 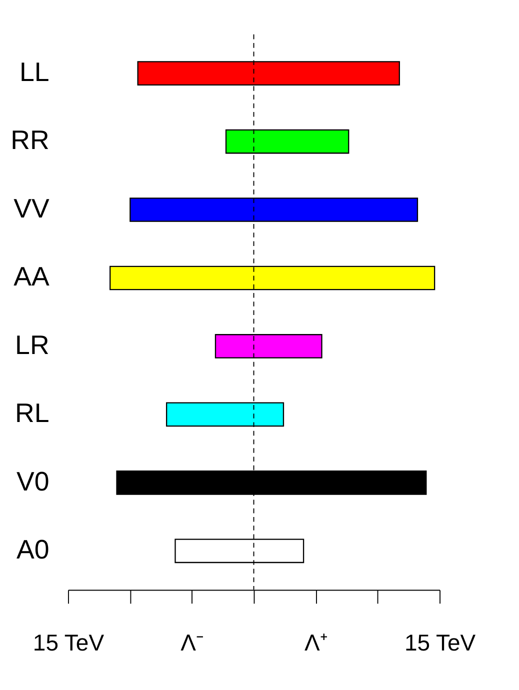 I want to click on y-tick-label: RR, so click(x=30, y=140).